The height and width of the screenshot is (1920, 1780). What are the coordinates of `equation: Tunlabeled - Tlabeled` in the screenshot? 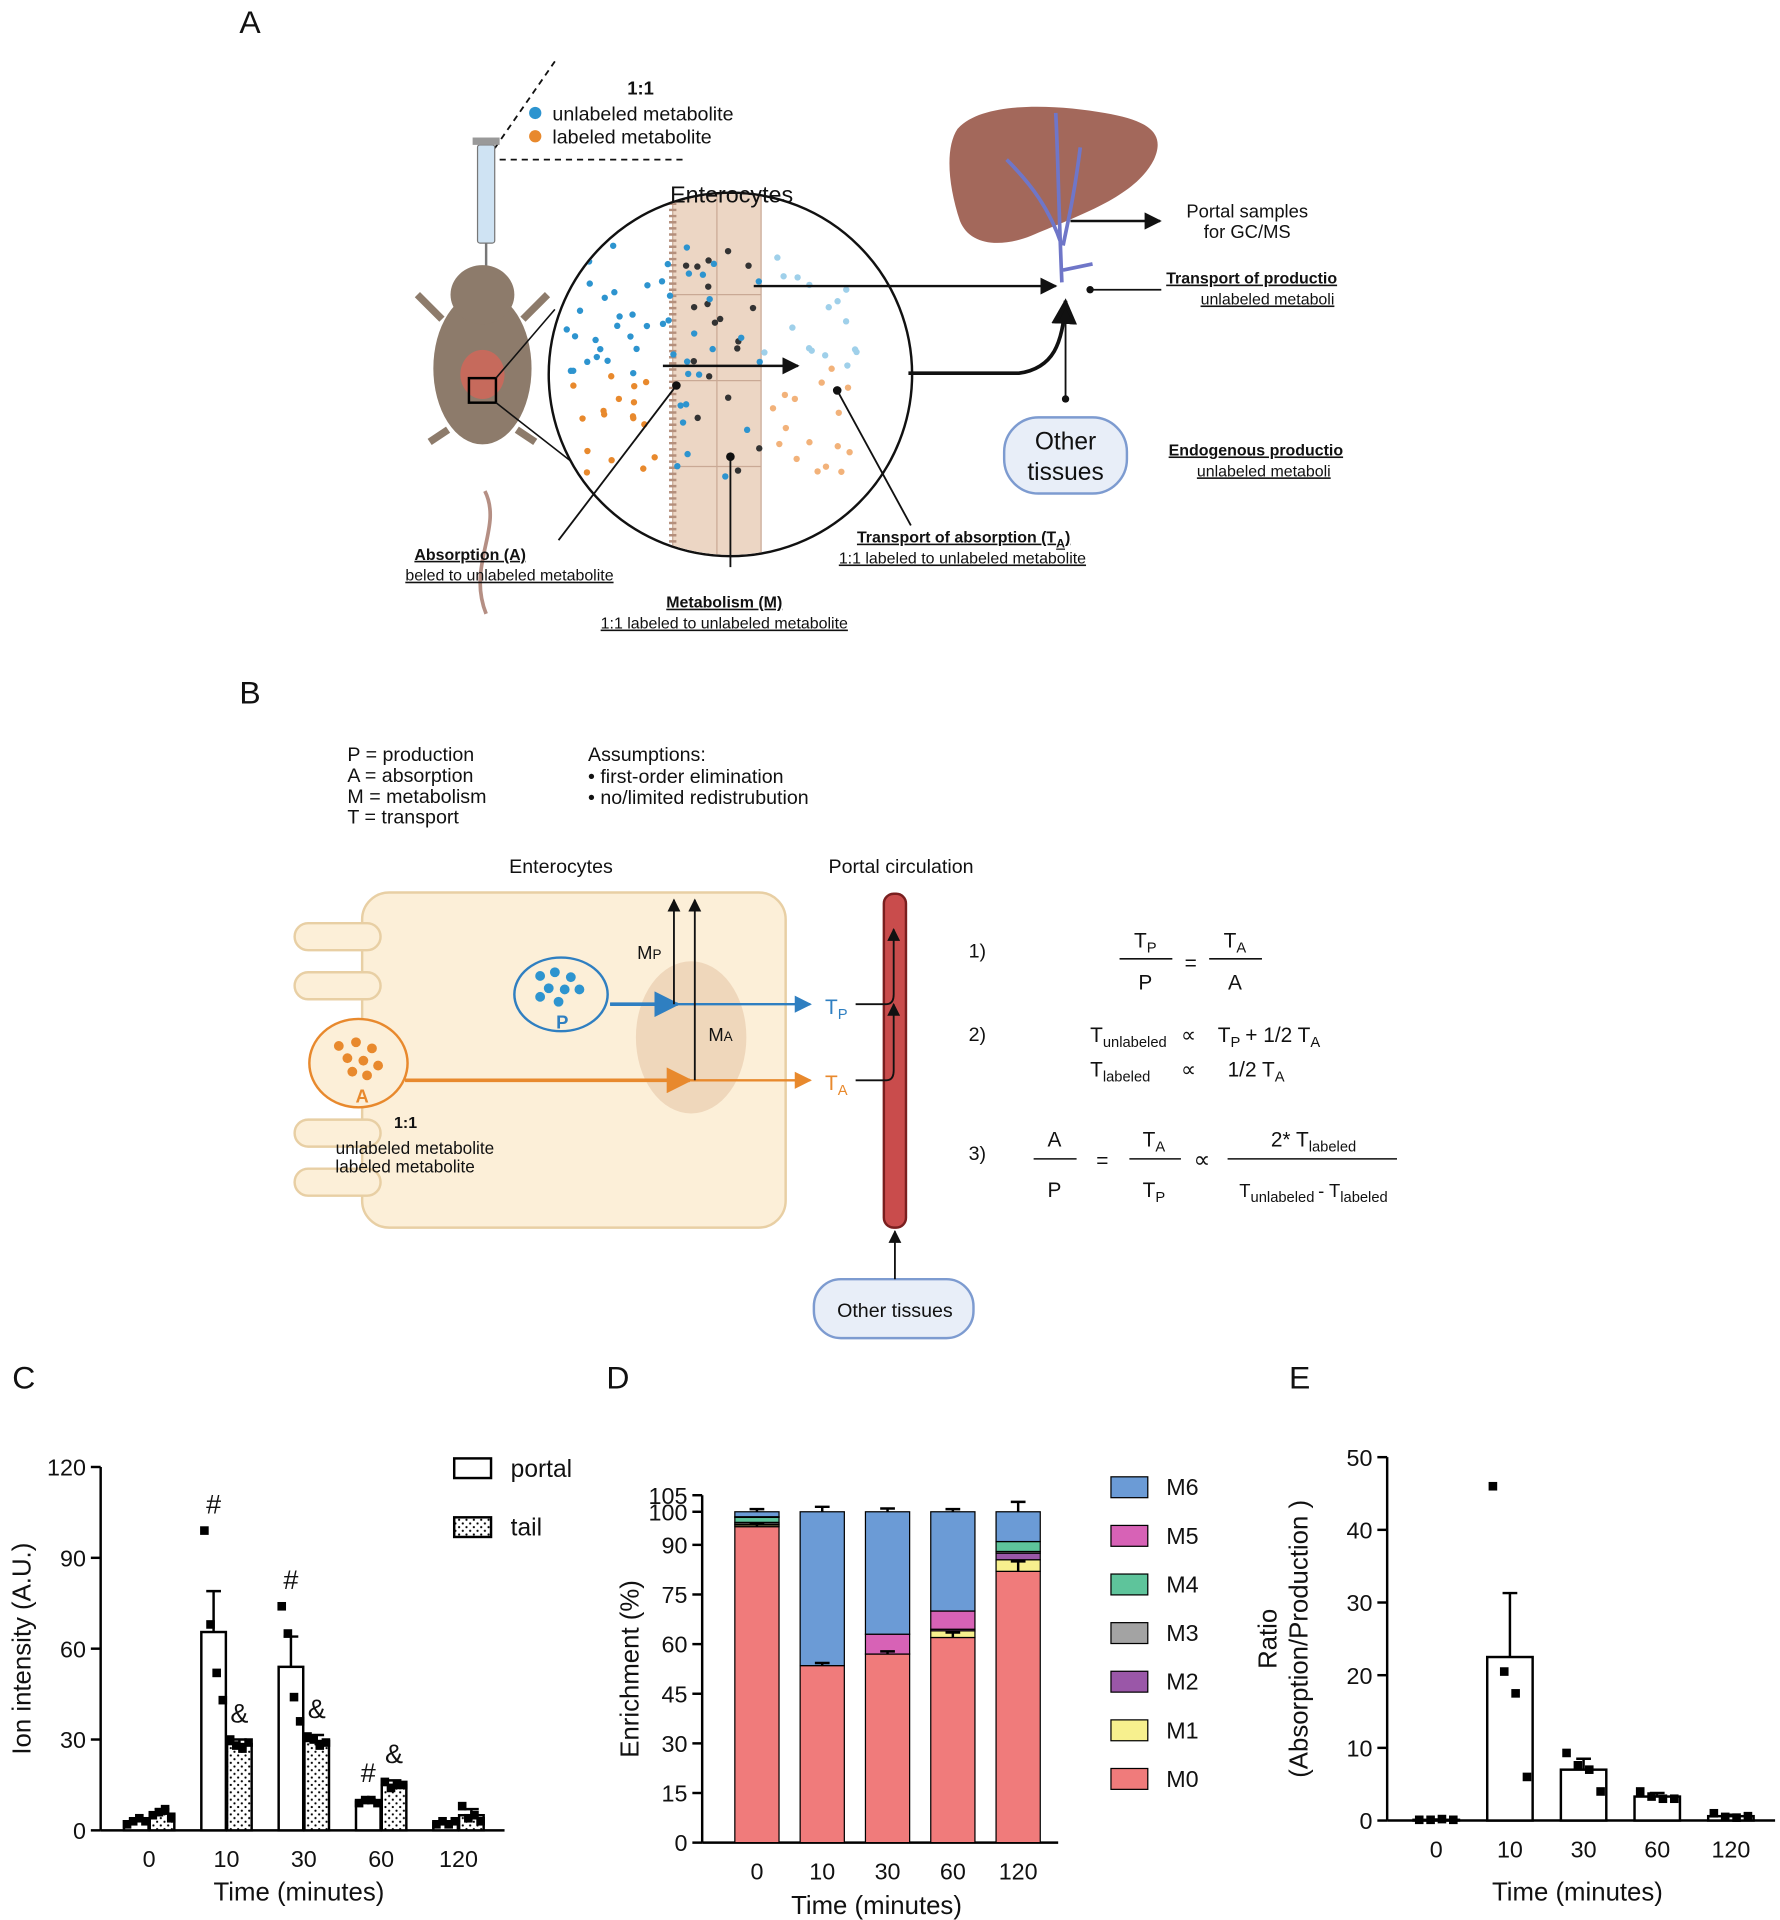 It's located at (1313, 1193).